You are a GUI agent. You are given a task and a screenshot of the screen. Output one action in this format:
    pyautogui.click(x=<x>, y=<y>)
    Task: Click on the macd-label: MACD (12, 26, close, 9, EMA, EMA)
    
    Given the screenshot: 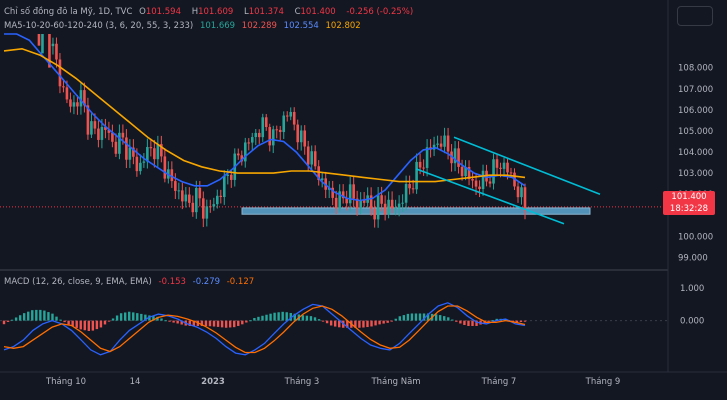 What is the action you would take?
    pyautogui.click(x=78, y=282)
    